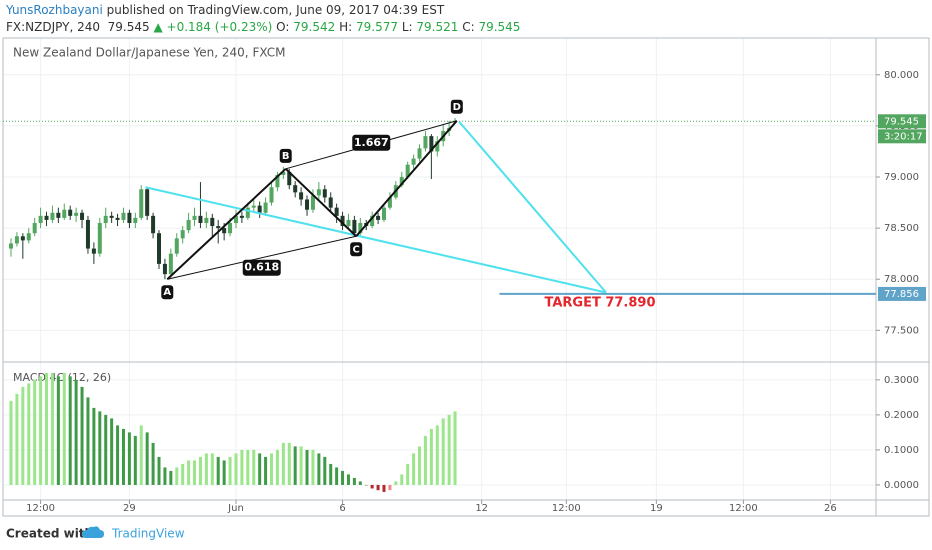 The image size is (932, 550). Describe the element at coordinates (376, 27) in the screenshot. I see `high: 79.577` at that location.